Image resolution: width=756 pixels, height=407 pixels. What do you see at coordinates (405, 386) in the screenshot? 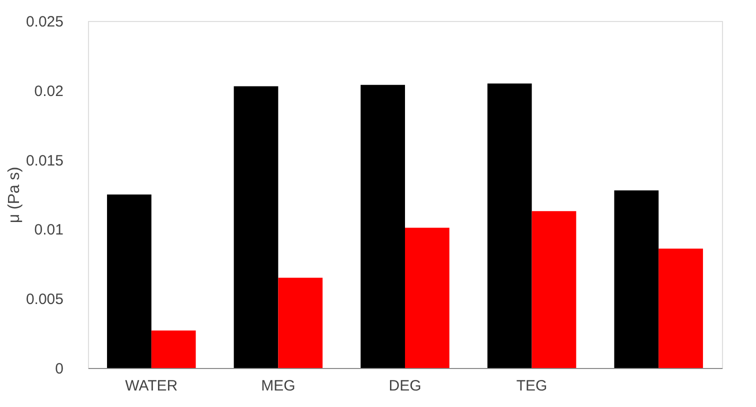
I see `x-tick-label: DEG` at bounding box center [405, 386].